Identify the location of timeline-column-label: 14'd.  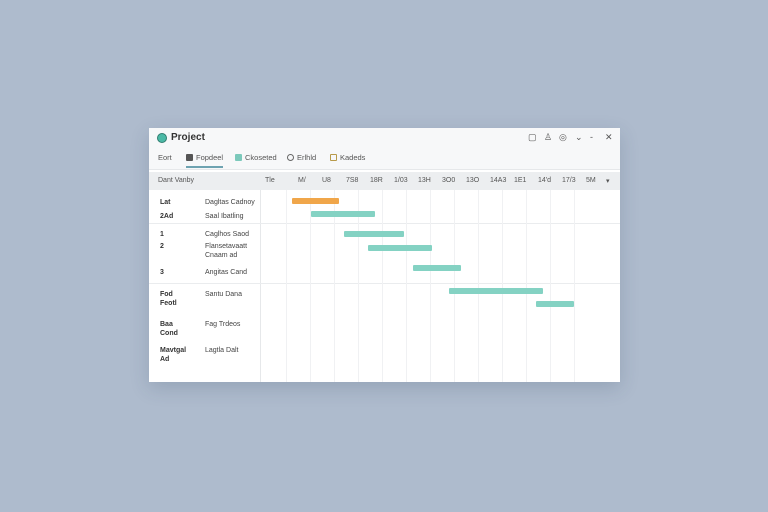
(545, 180).